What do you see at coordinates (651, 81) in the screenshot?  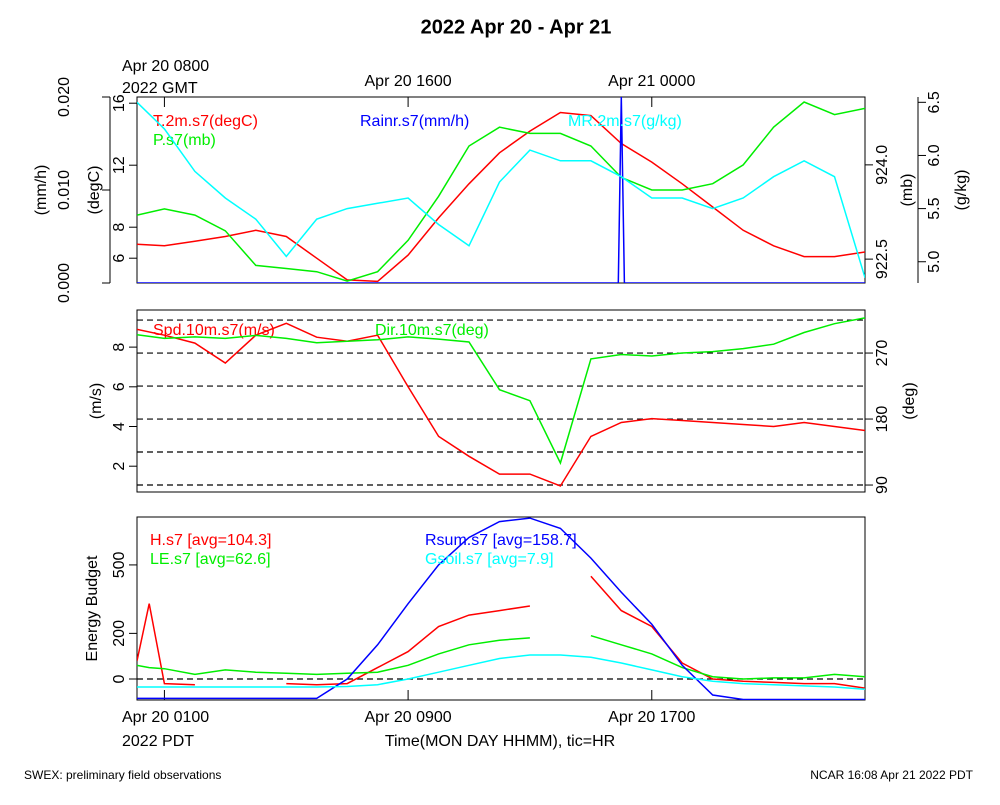 I see `x-tick-label: Apr 21 0000` at bounding box center [651, 81].